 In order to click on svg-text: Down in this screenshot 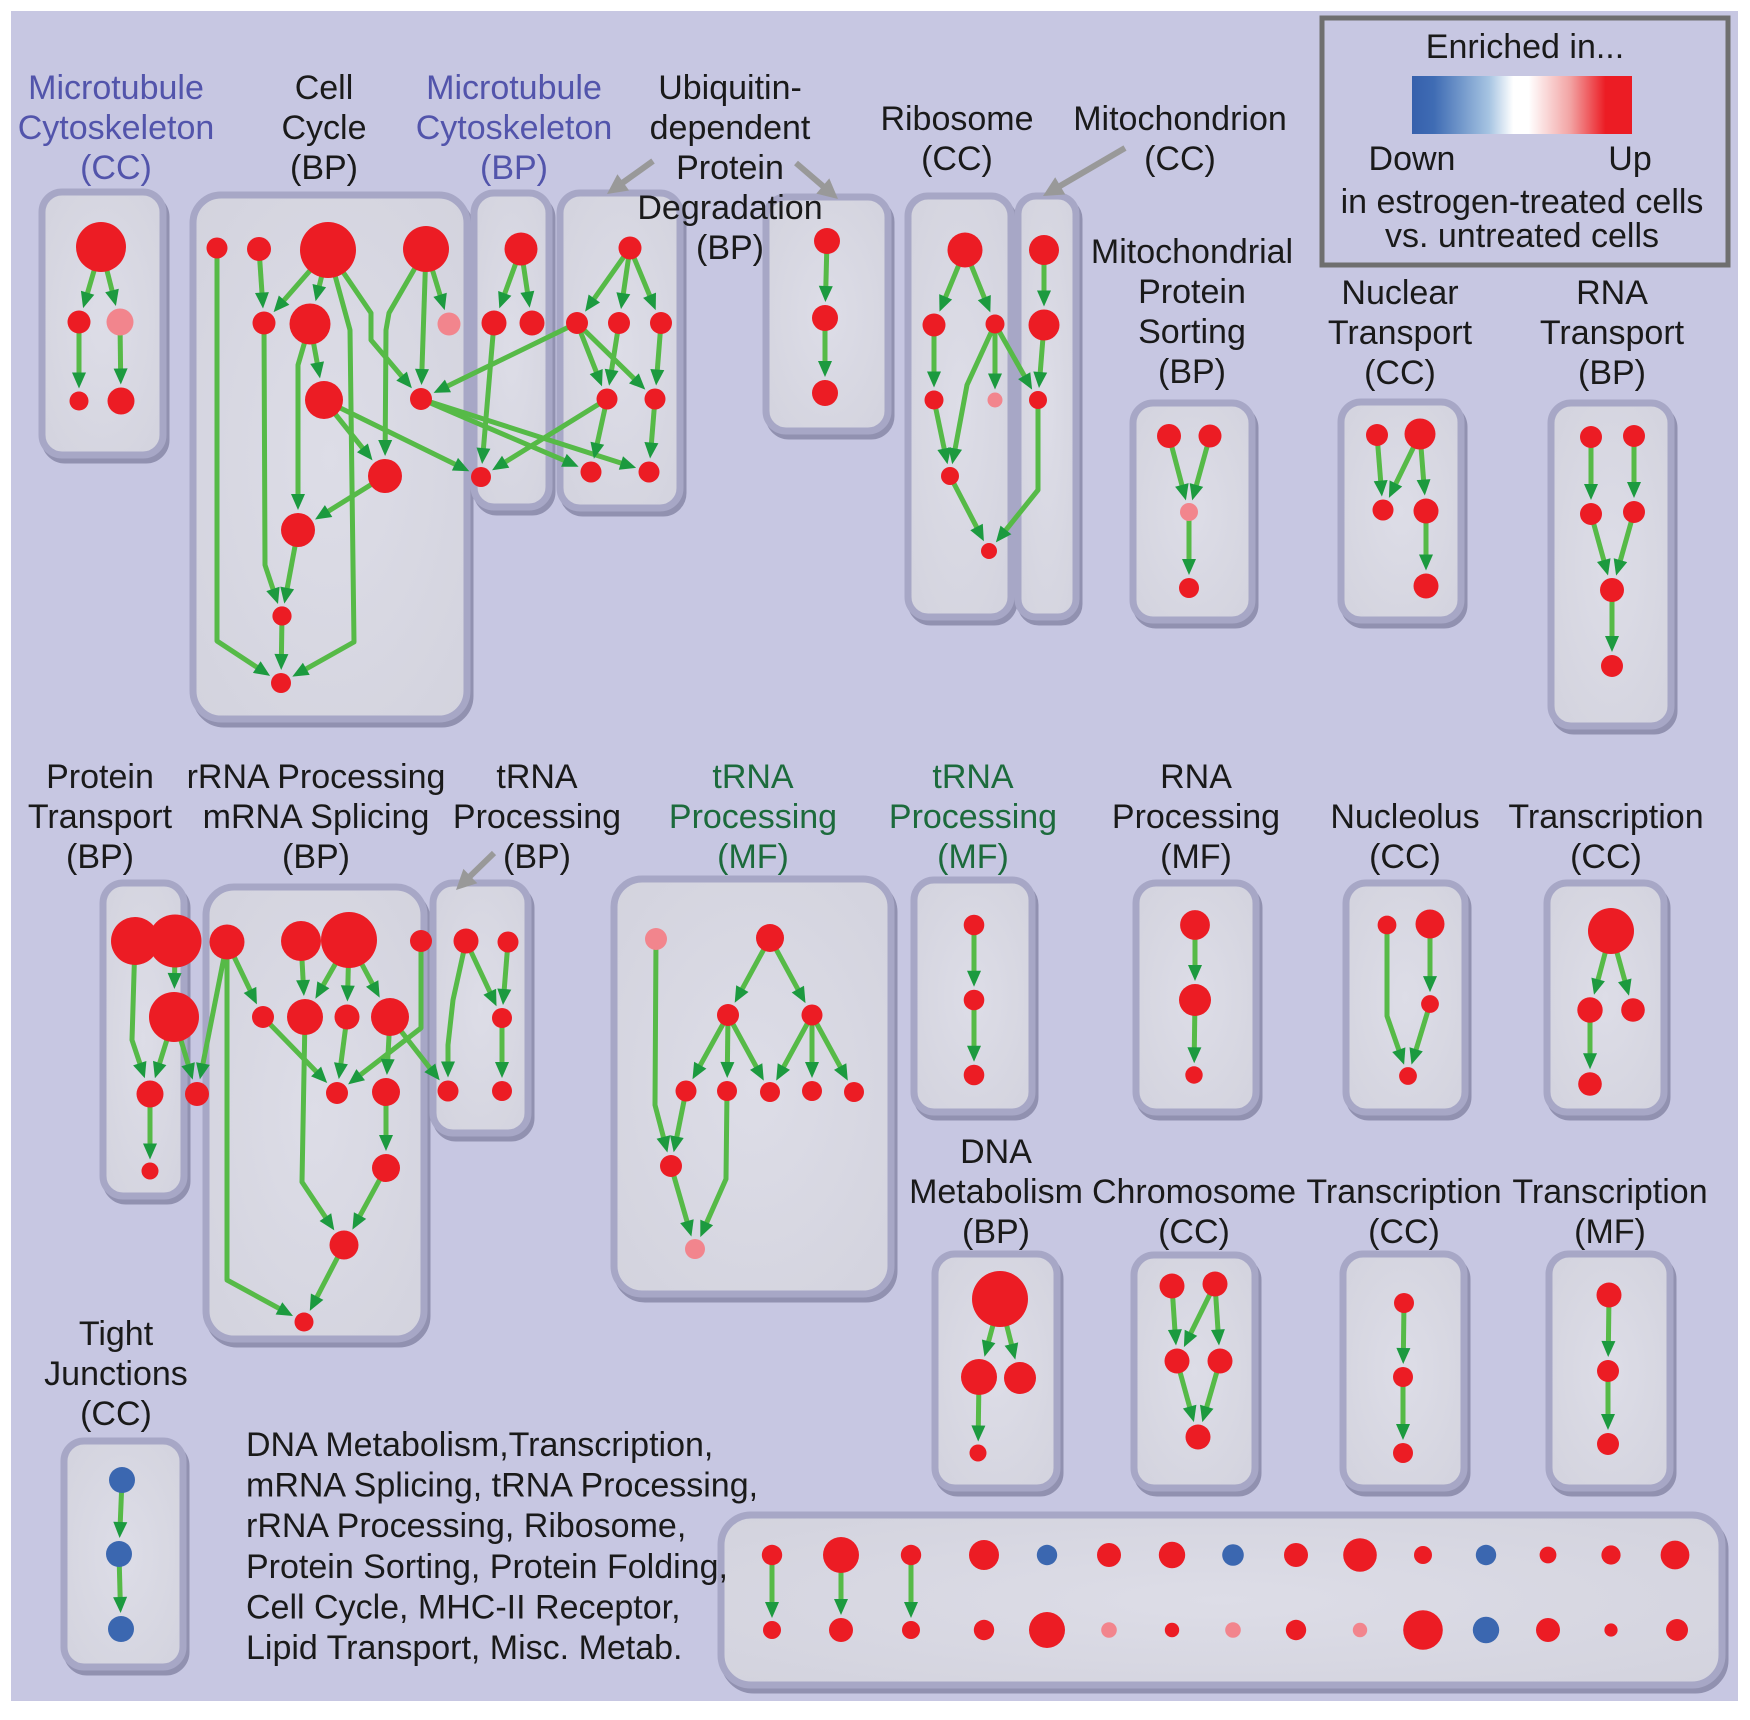, I will do `click(1412, 159)`.